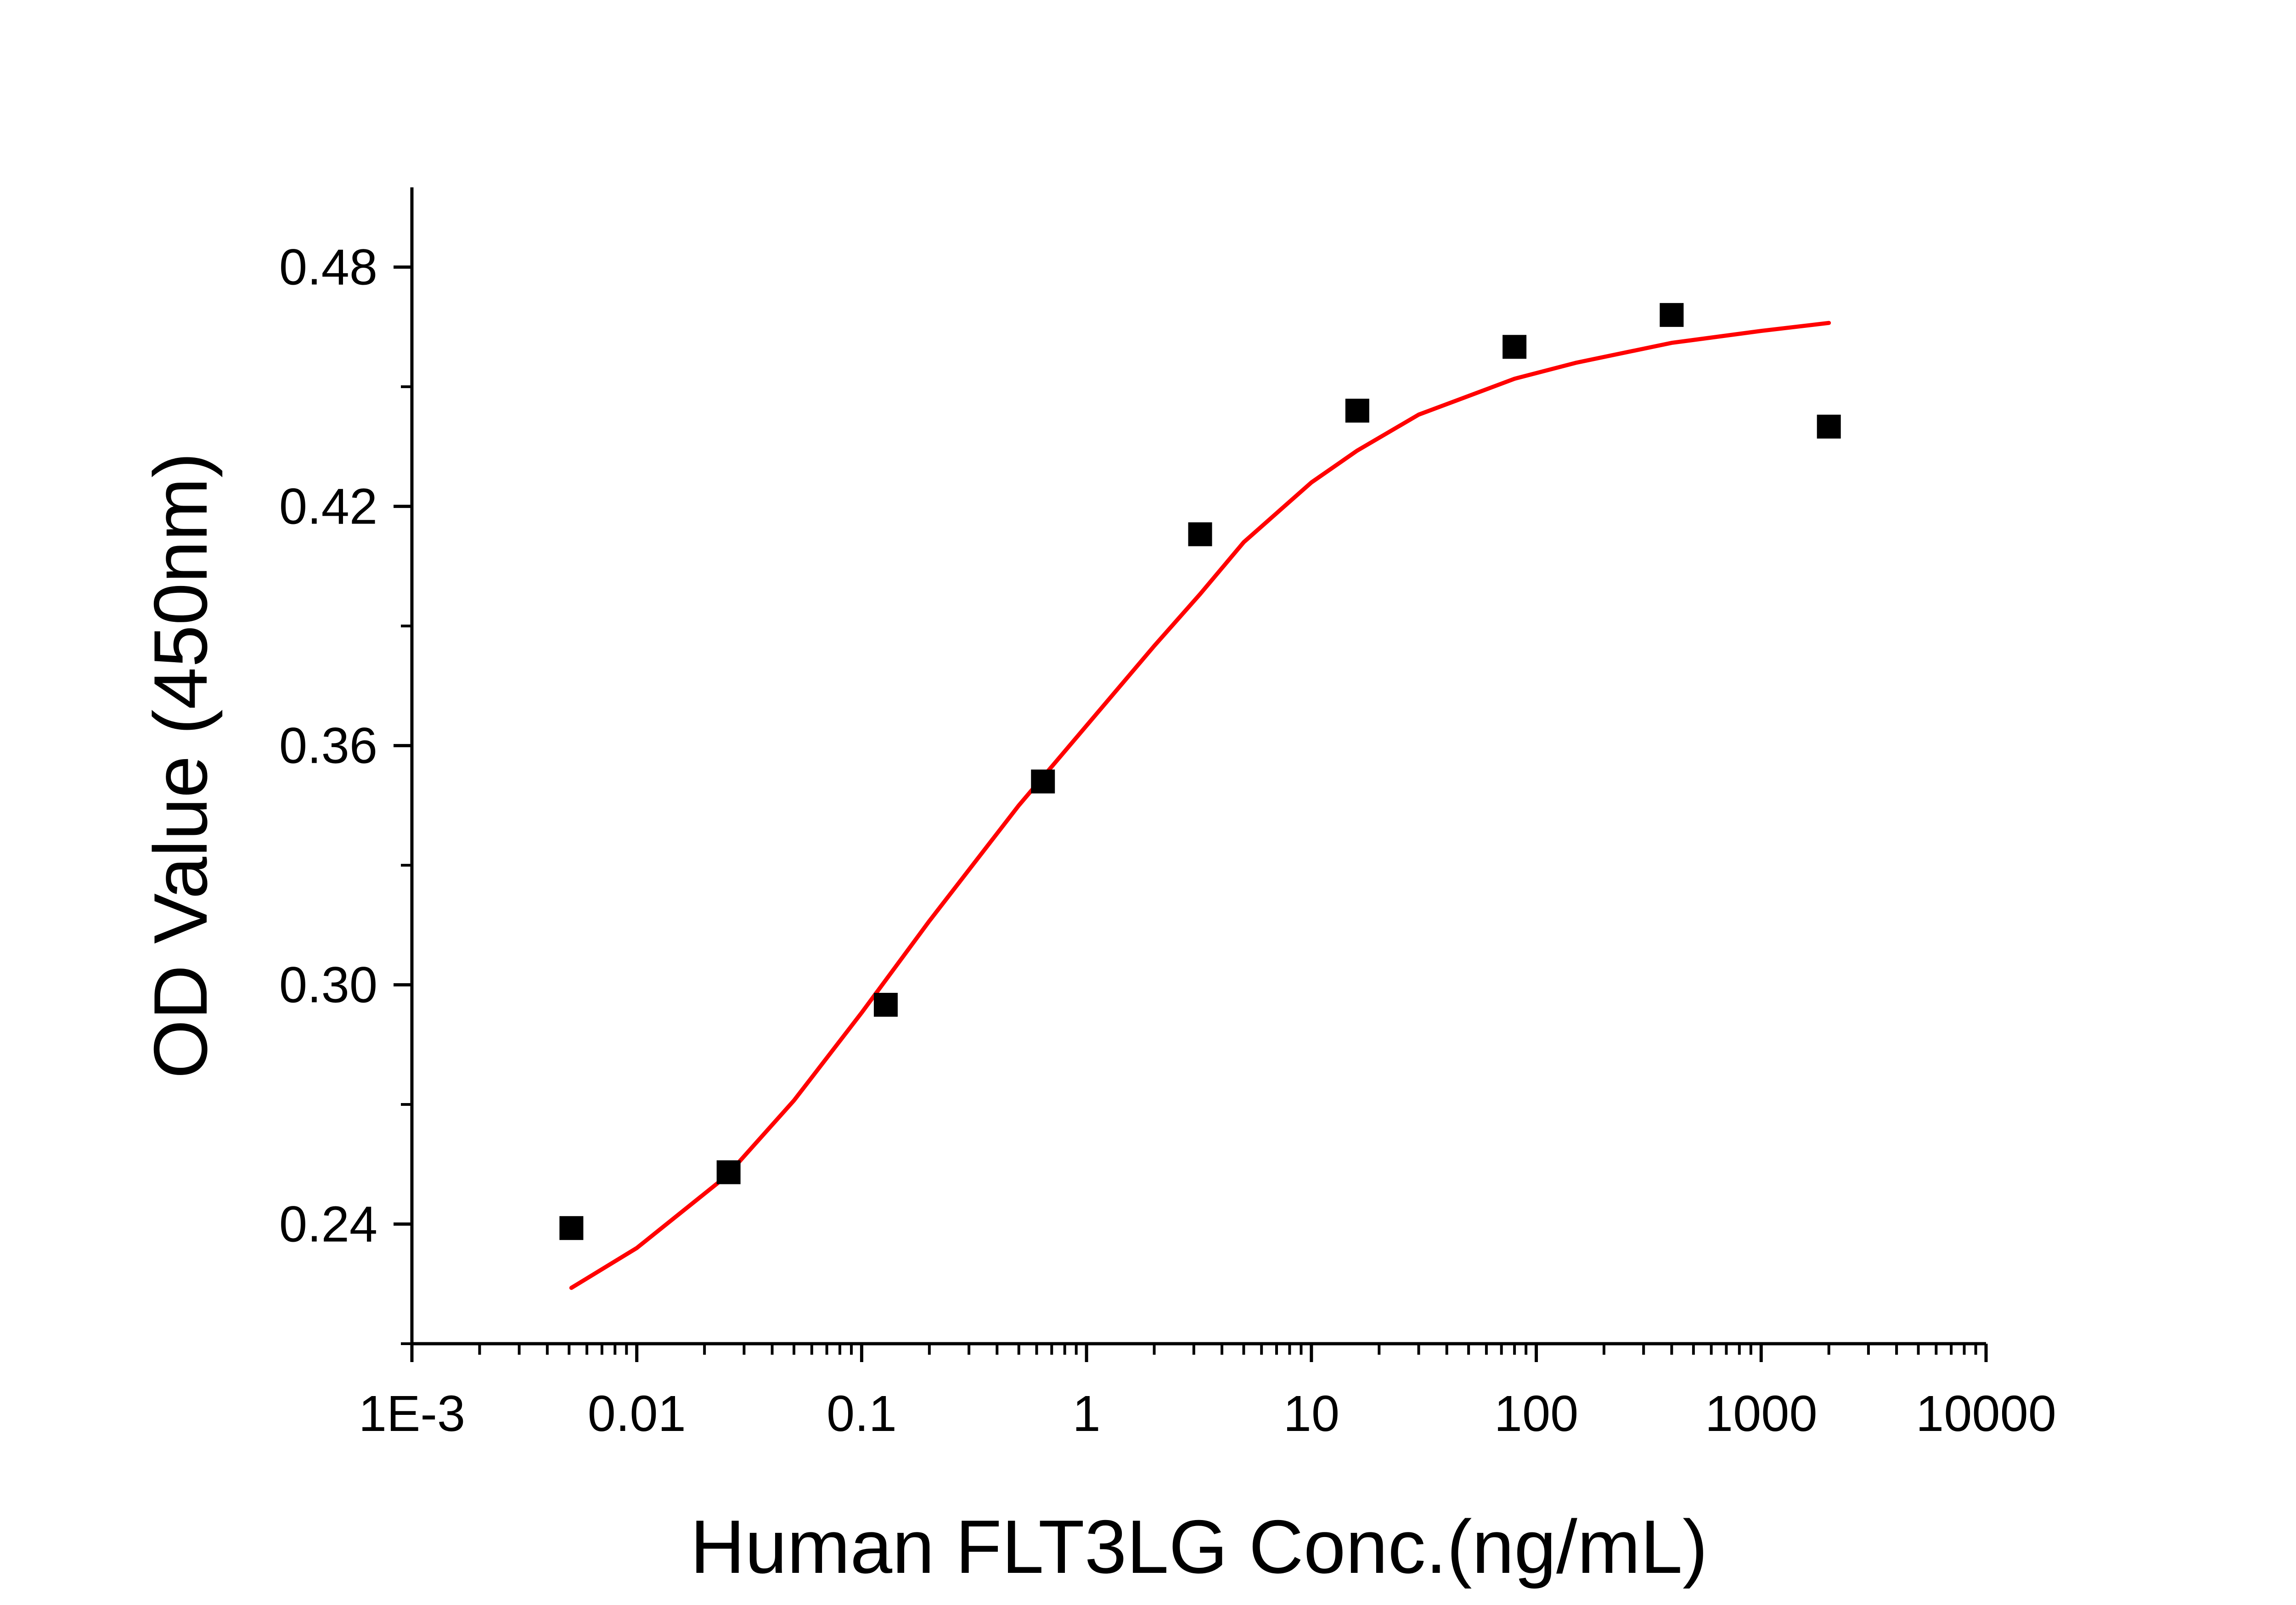 The height and width of the screenshot is (1605, 2296). Describe the element at coordinates (1761, 1413) in the screenshot. I see `x-tick-label: 1000` at that location.